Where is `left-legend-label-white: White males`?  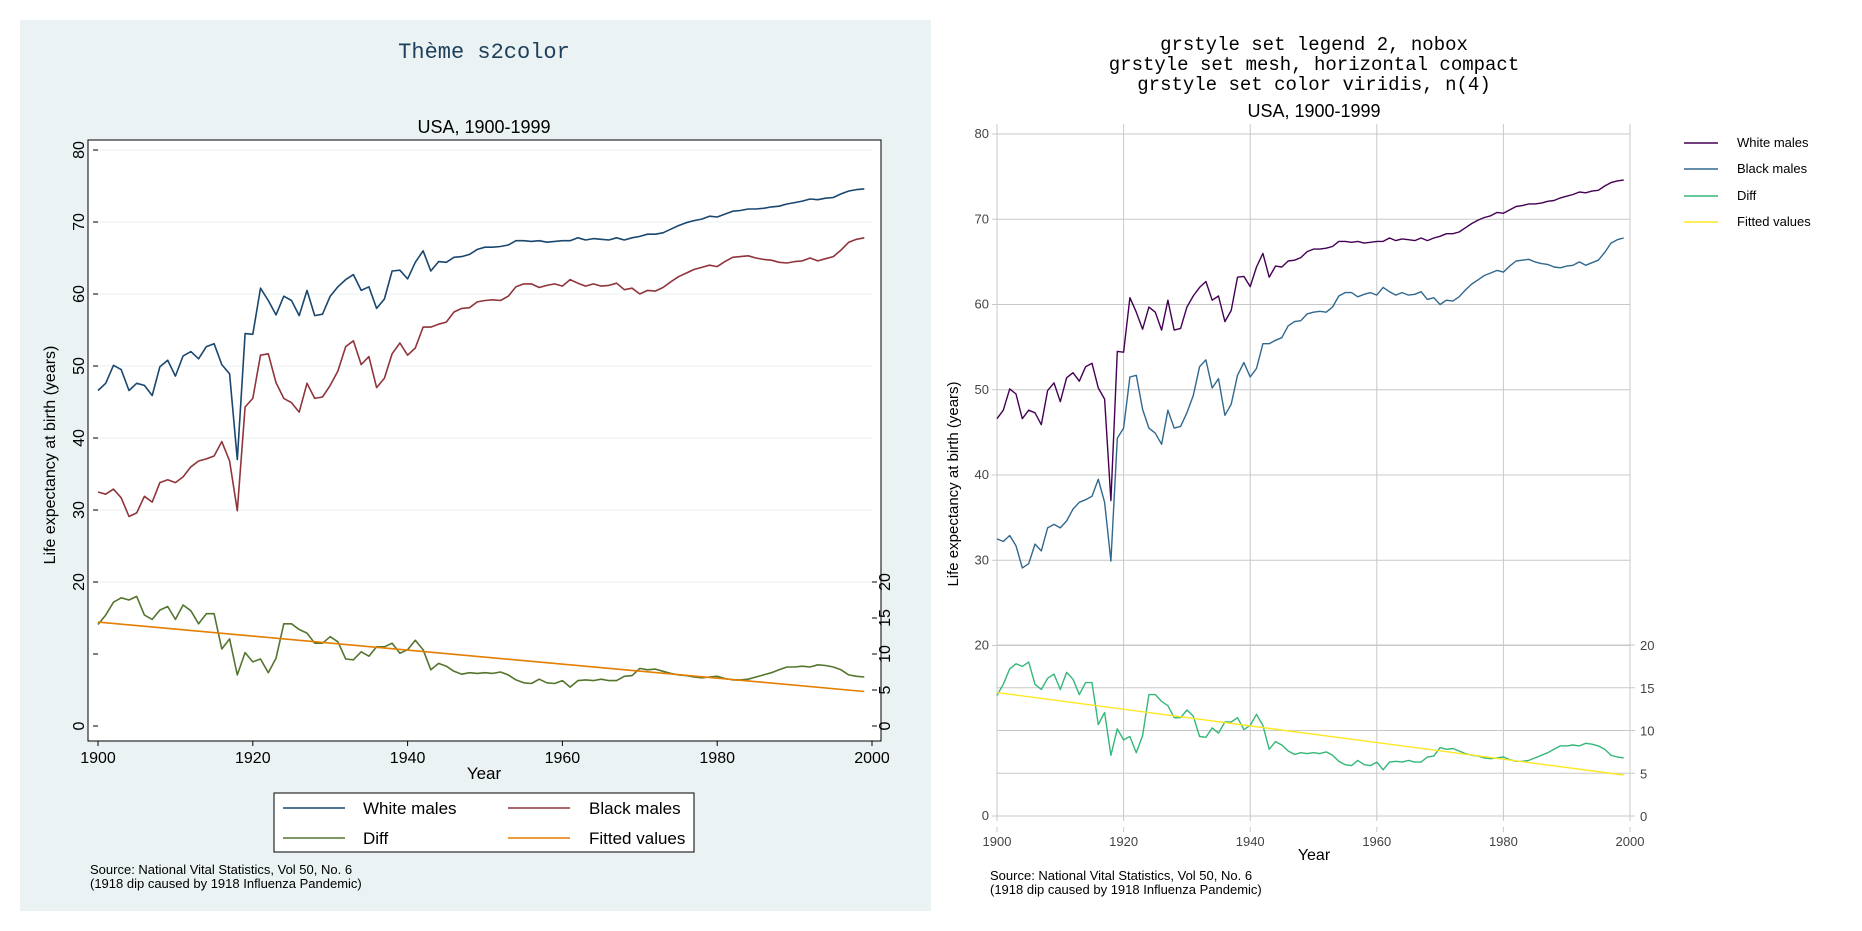 left-legend-label-white: White males is located at coordinates (410, 808).